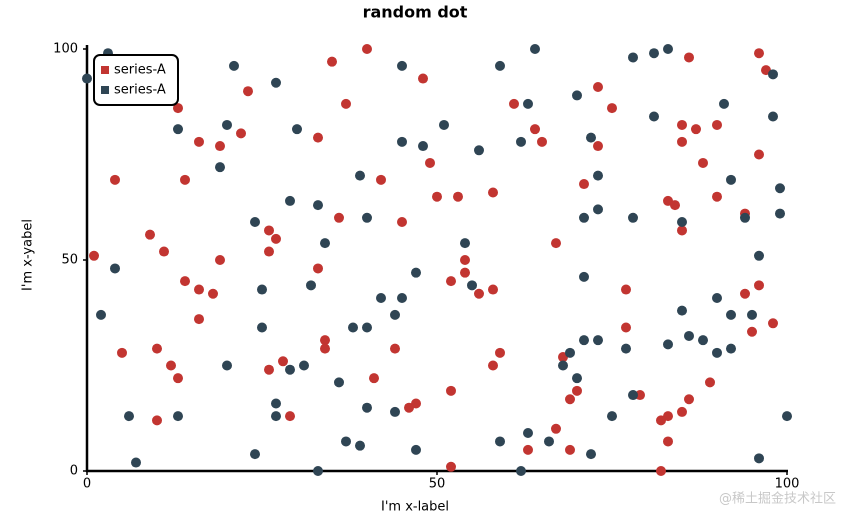  I want to click on chart-title: random dot, so click(415, 12).